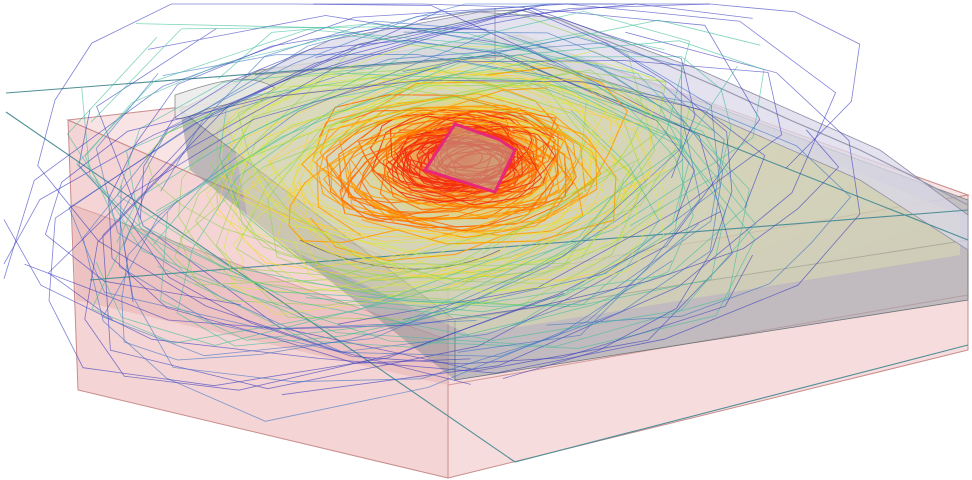  I want to click on source-zone-outline, so click(469, 158).